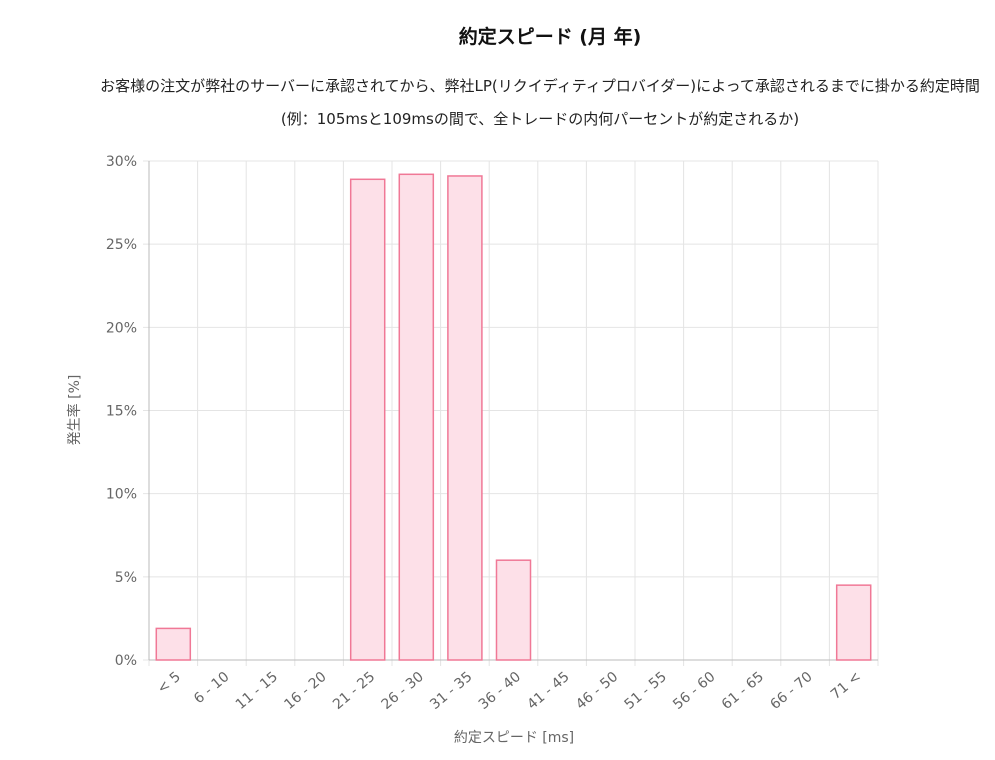 The height and width of the screenshot is (760, 995). I want to click on x-tick-label: 36 - 40, so click(500, 691).